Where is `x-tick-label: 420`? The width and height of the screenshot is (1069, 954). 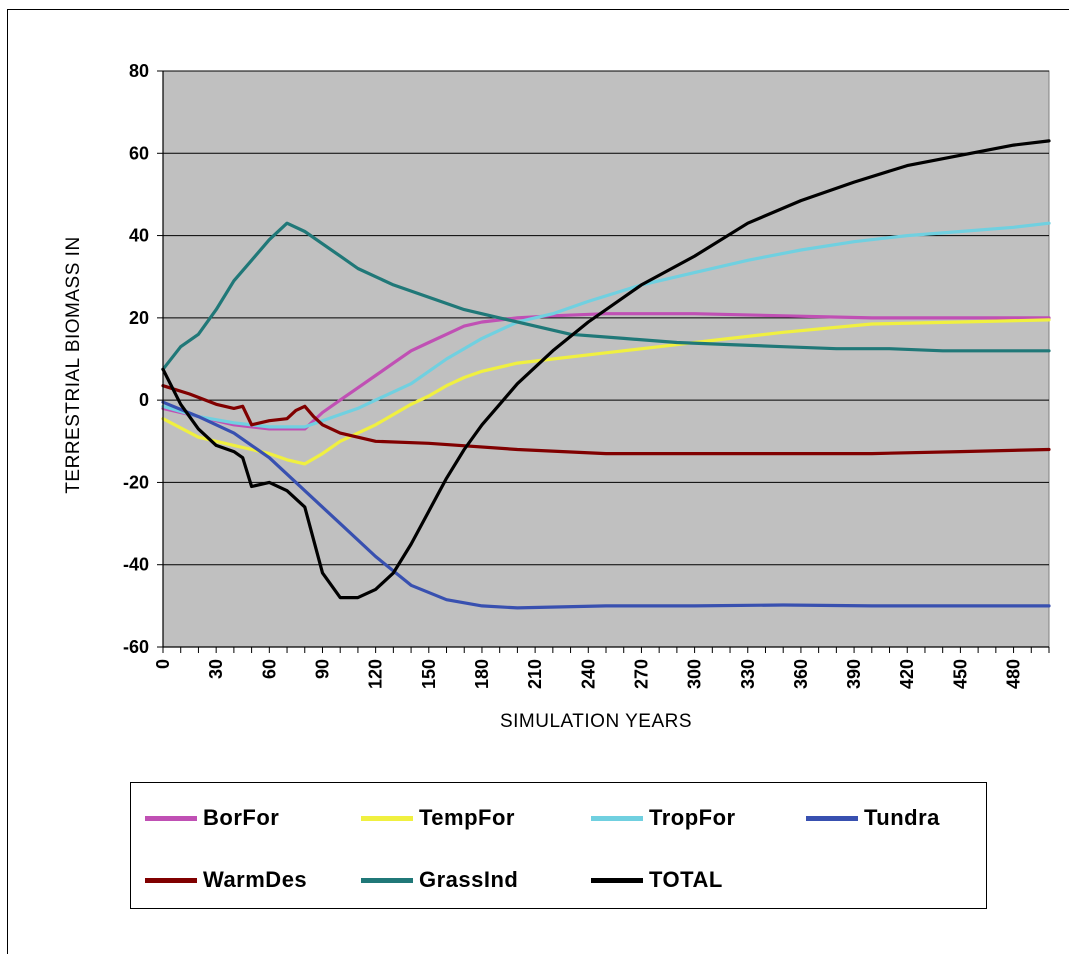
x-tick-label: 420 is located at coordinates (907, 674).